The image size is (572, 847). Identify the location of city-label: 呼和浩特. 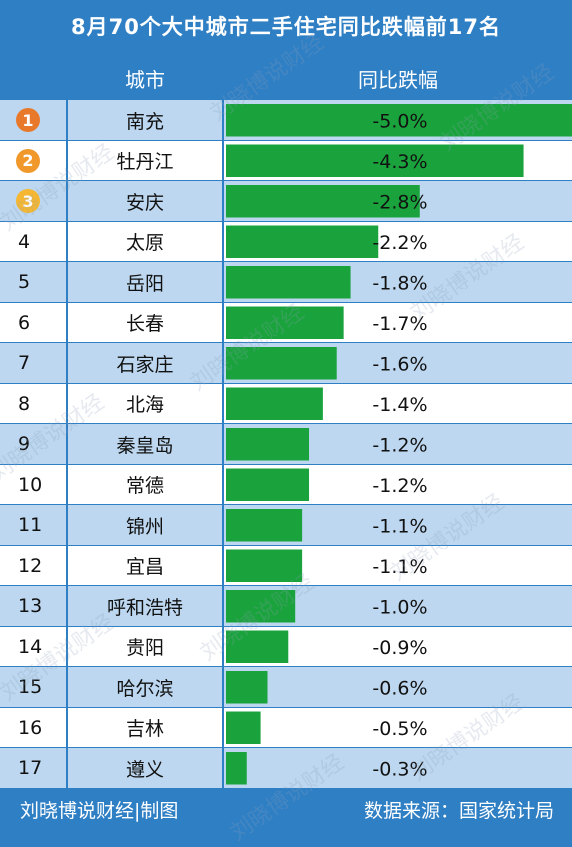
(144, 607).